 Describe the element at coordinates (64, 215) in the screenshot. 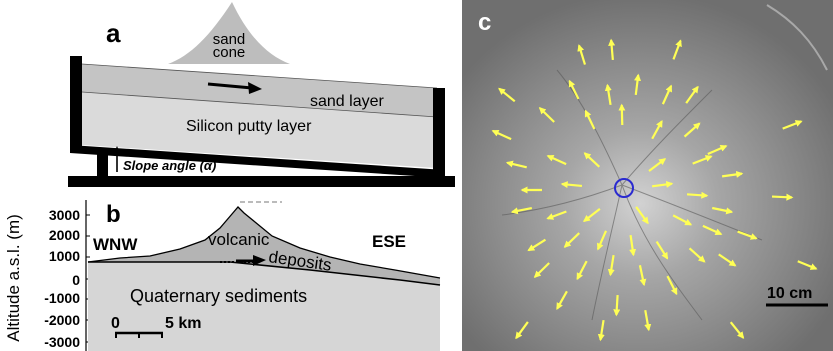

I see `ytick-3000: 3000` at that location.